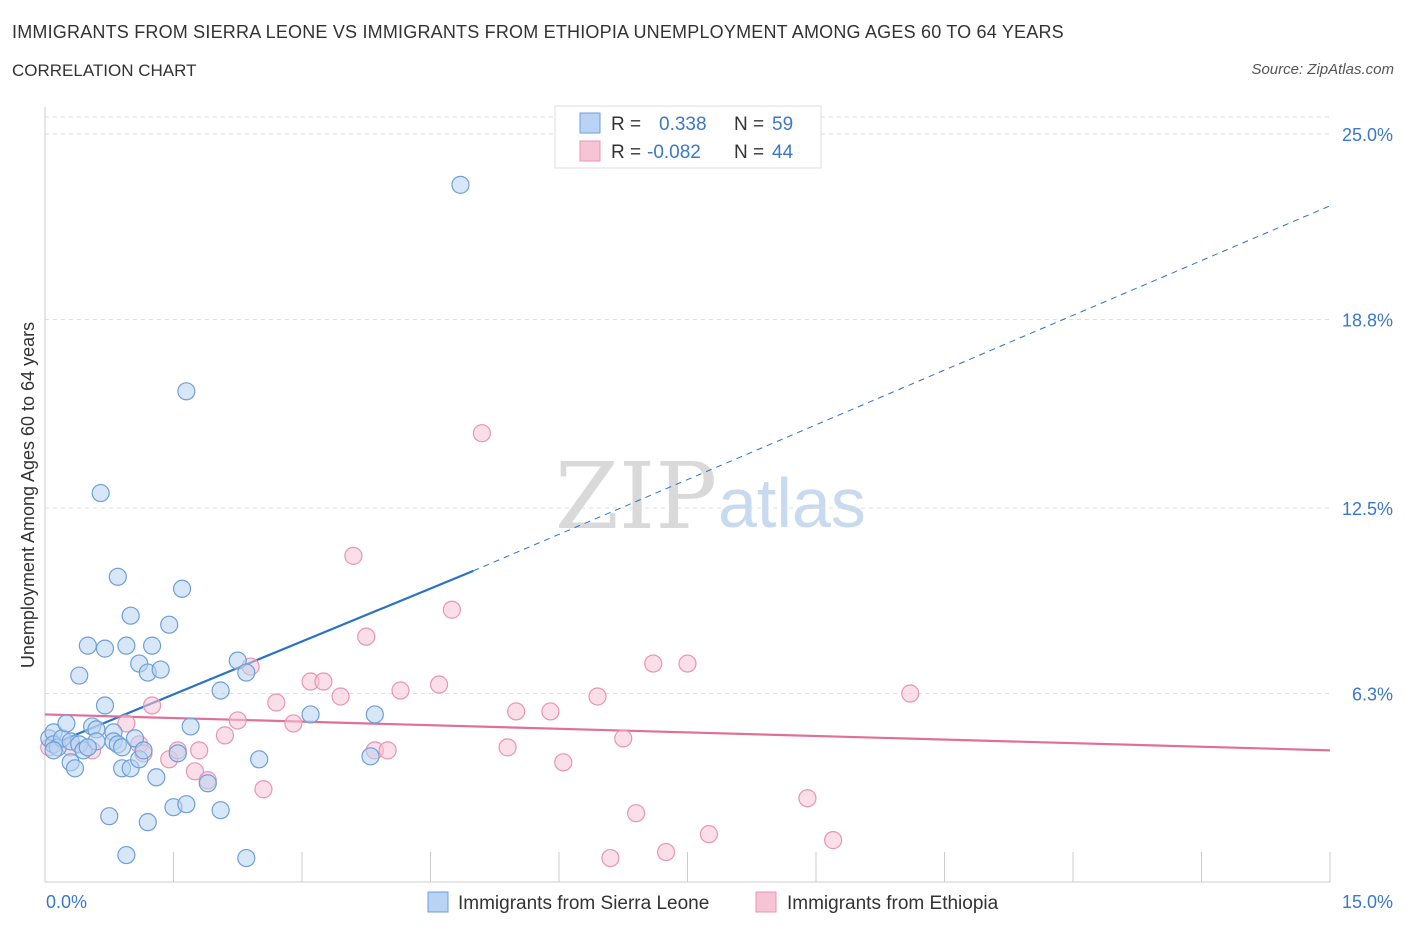 Image resolution: width=1406 pixels, height=930 pixels. What do you see at coordinates (1367, 321) in the screenshot?
I see `y-tick-label-2: 18.8%` at bounding box center [1367, 321].